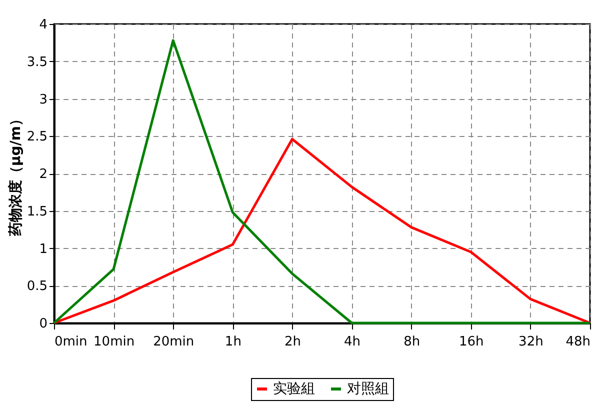 Image resolution: width=602 pixels, height=419 pixels. I want to click on x-tick-label: 16h, so click(471, 342).